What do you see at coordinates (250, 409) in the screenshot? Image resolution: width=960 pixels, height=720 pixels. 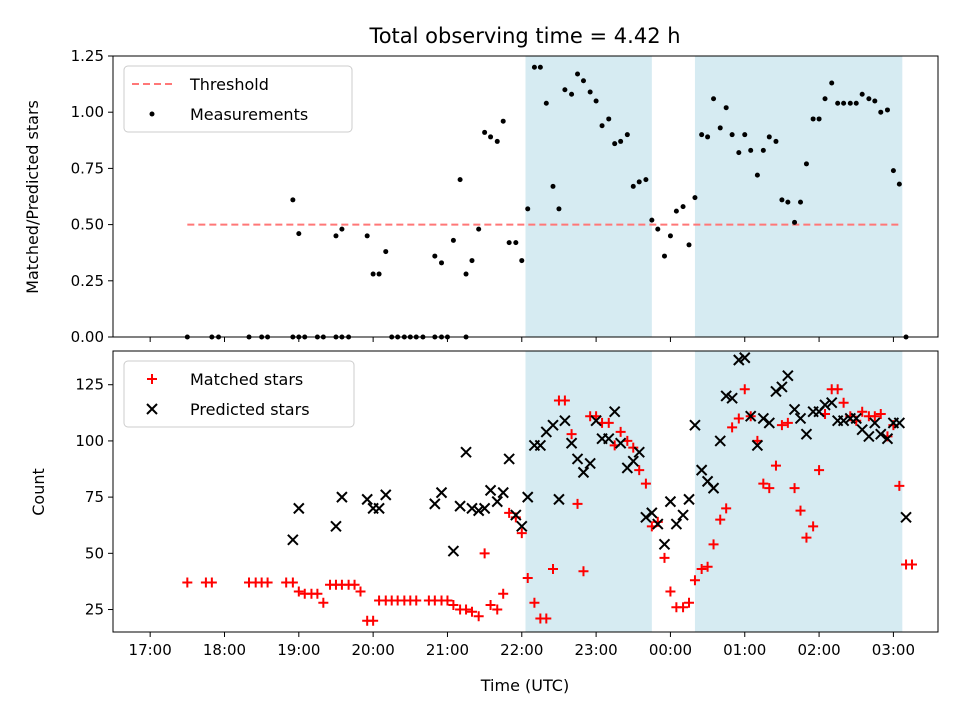 I see `legend-label: Predicted stars` at bounding box center [250, 409].